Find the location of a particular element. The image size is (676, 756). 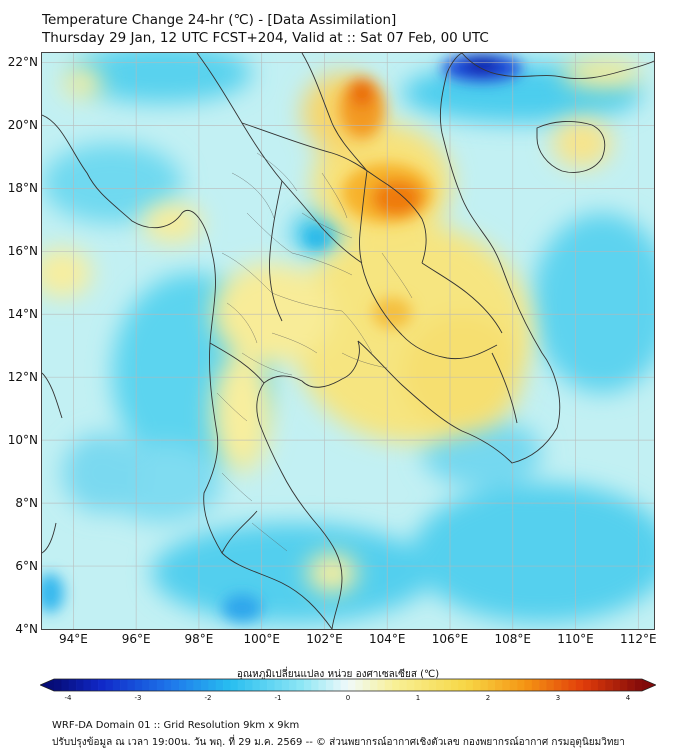

latitude-label: 6°N is located at coordinates (26, 566).